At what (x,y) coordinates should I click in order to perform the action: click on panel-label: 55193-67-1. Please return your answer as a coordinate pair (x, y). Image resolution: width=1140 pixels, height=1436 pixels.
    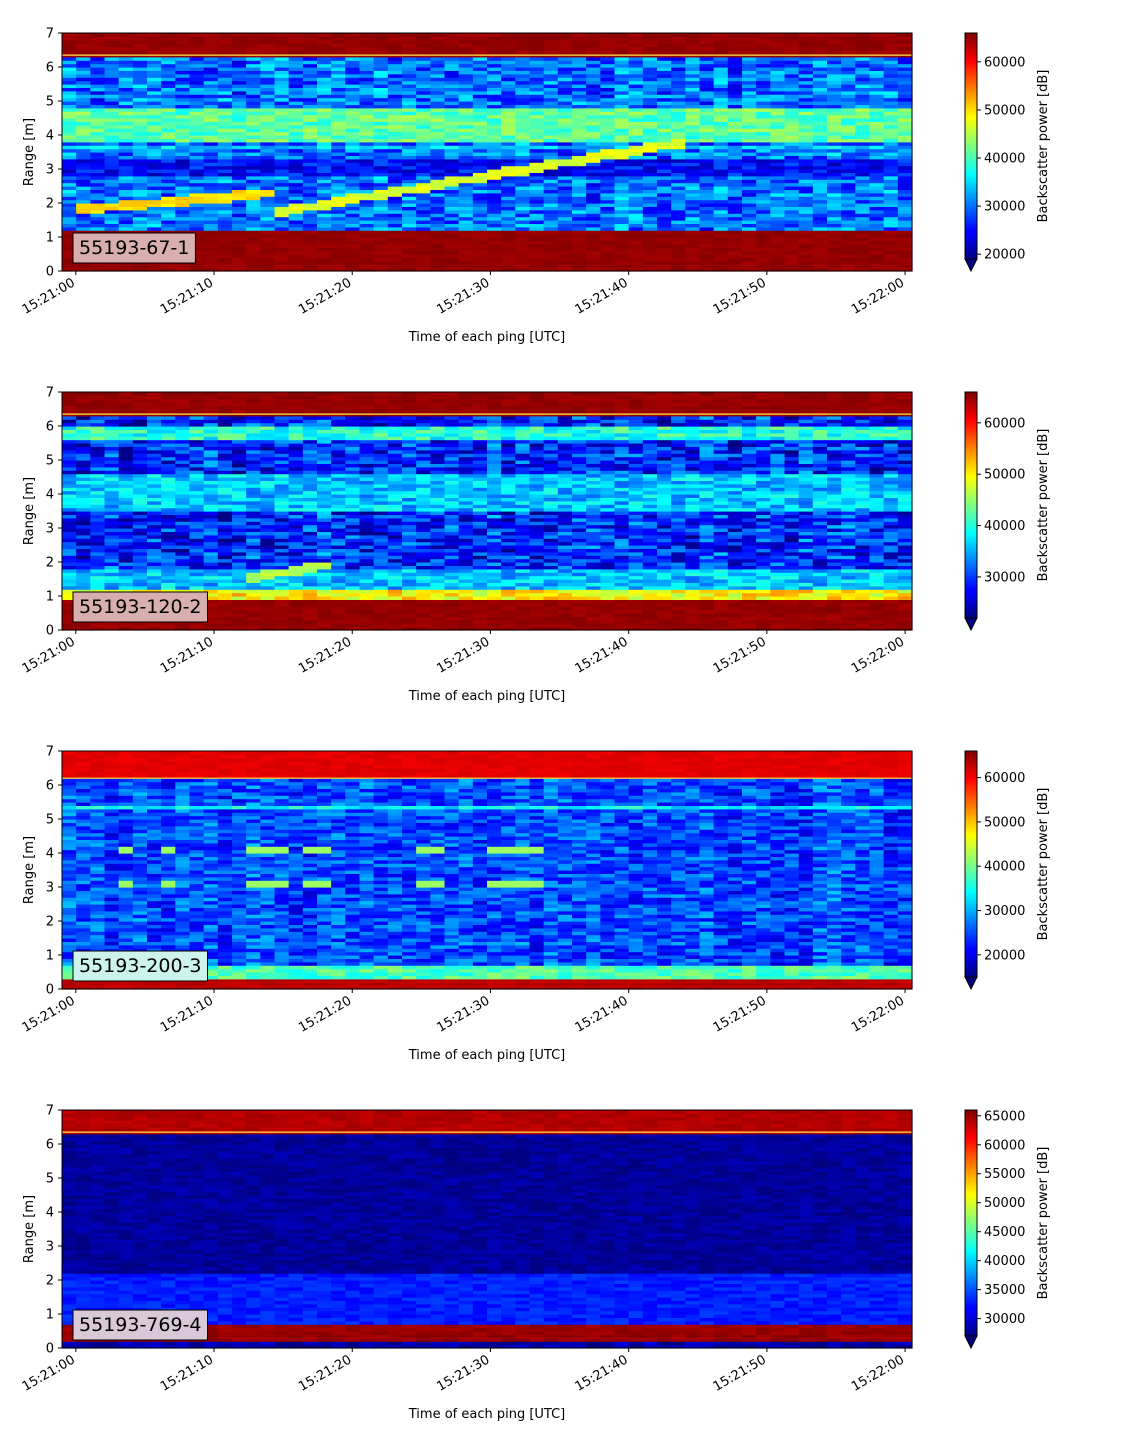
    Looking at the image, I should click on (134, 248).